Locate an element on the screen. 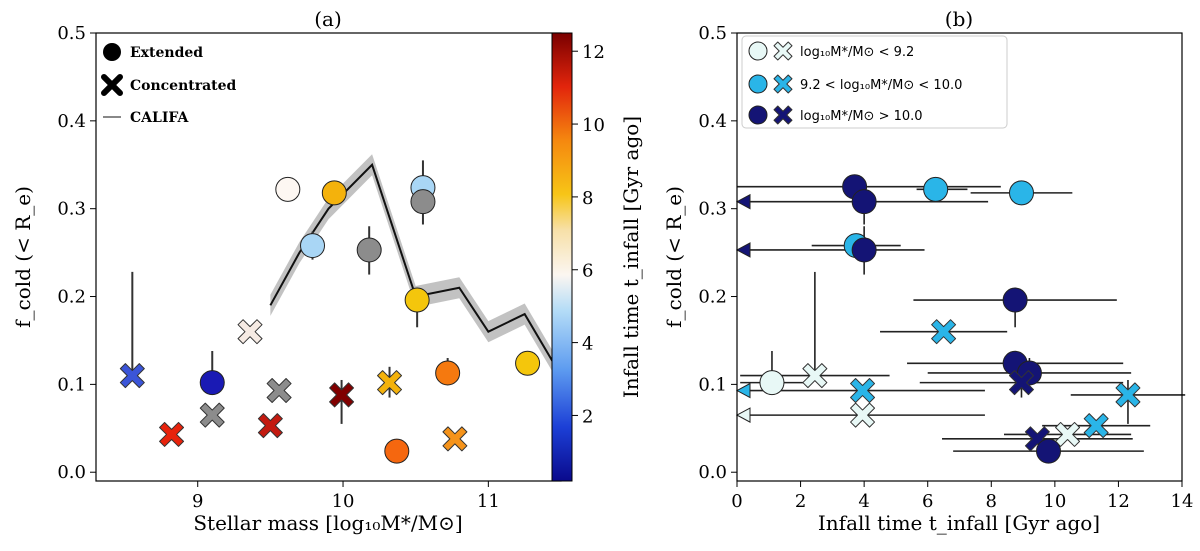  colorbar-tick-label: 10 is located at coordinates (593, 125).